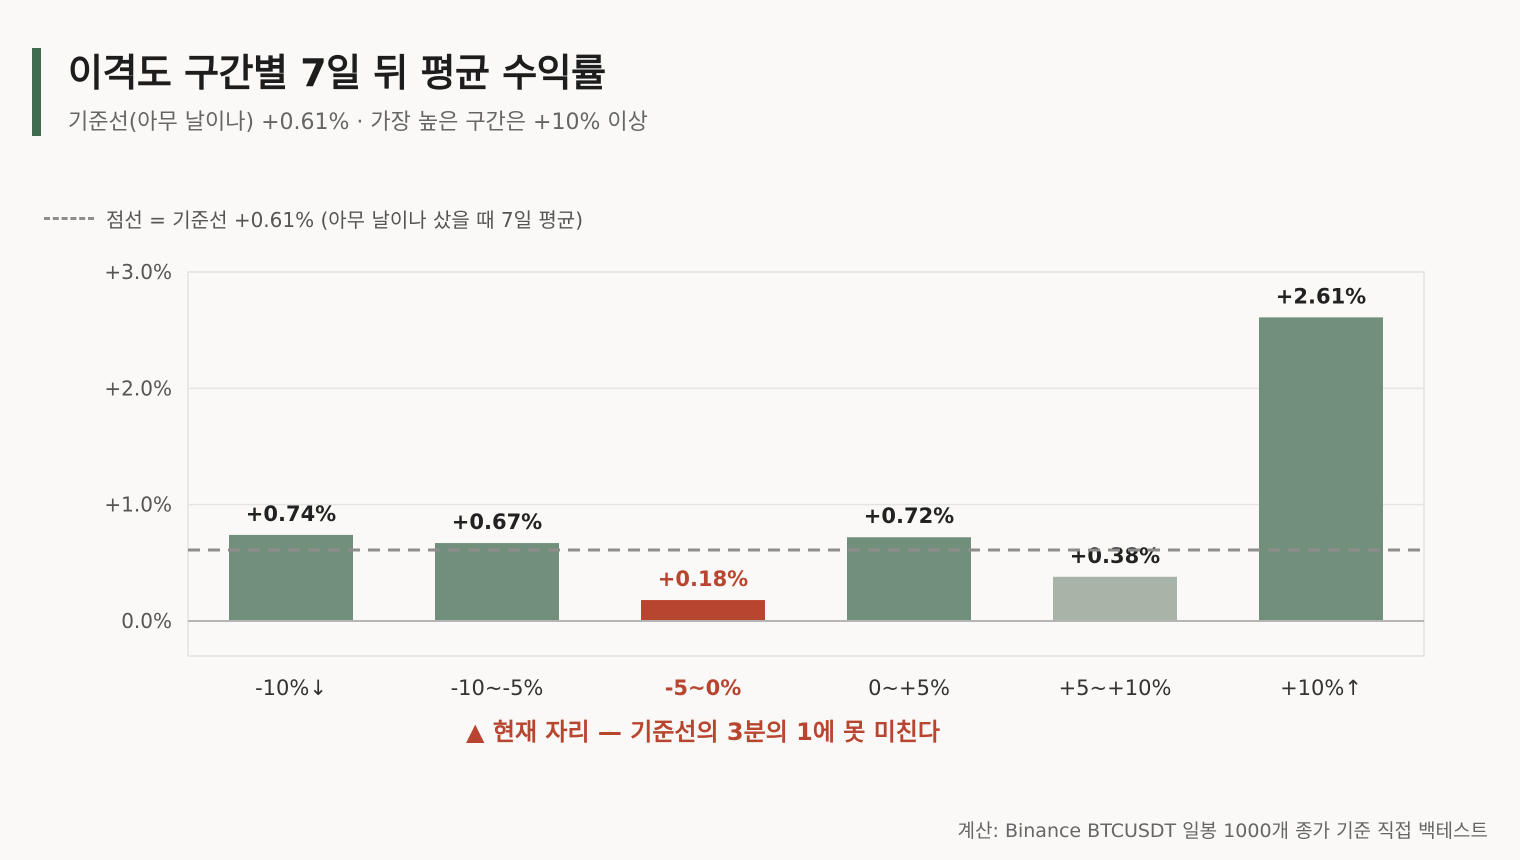  What do you see at coordinates (1321, 688) in the screenshot?
I see `x-tick-label: +10%↑` at bounding box center [1321, 688].